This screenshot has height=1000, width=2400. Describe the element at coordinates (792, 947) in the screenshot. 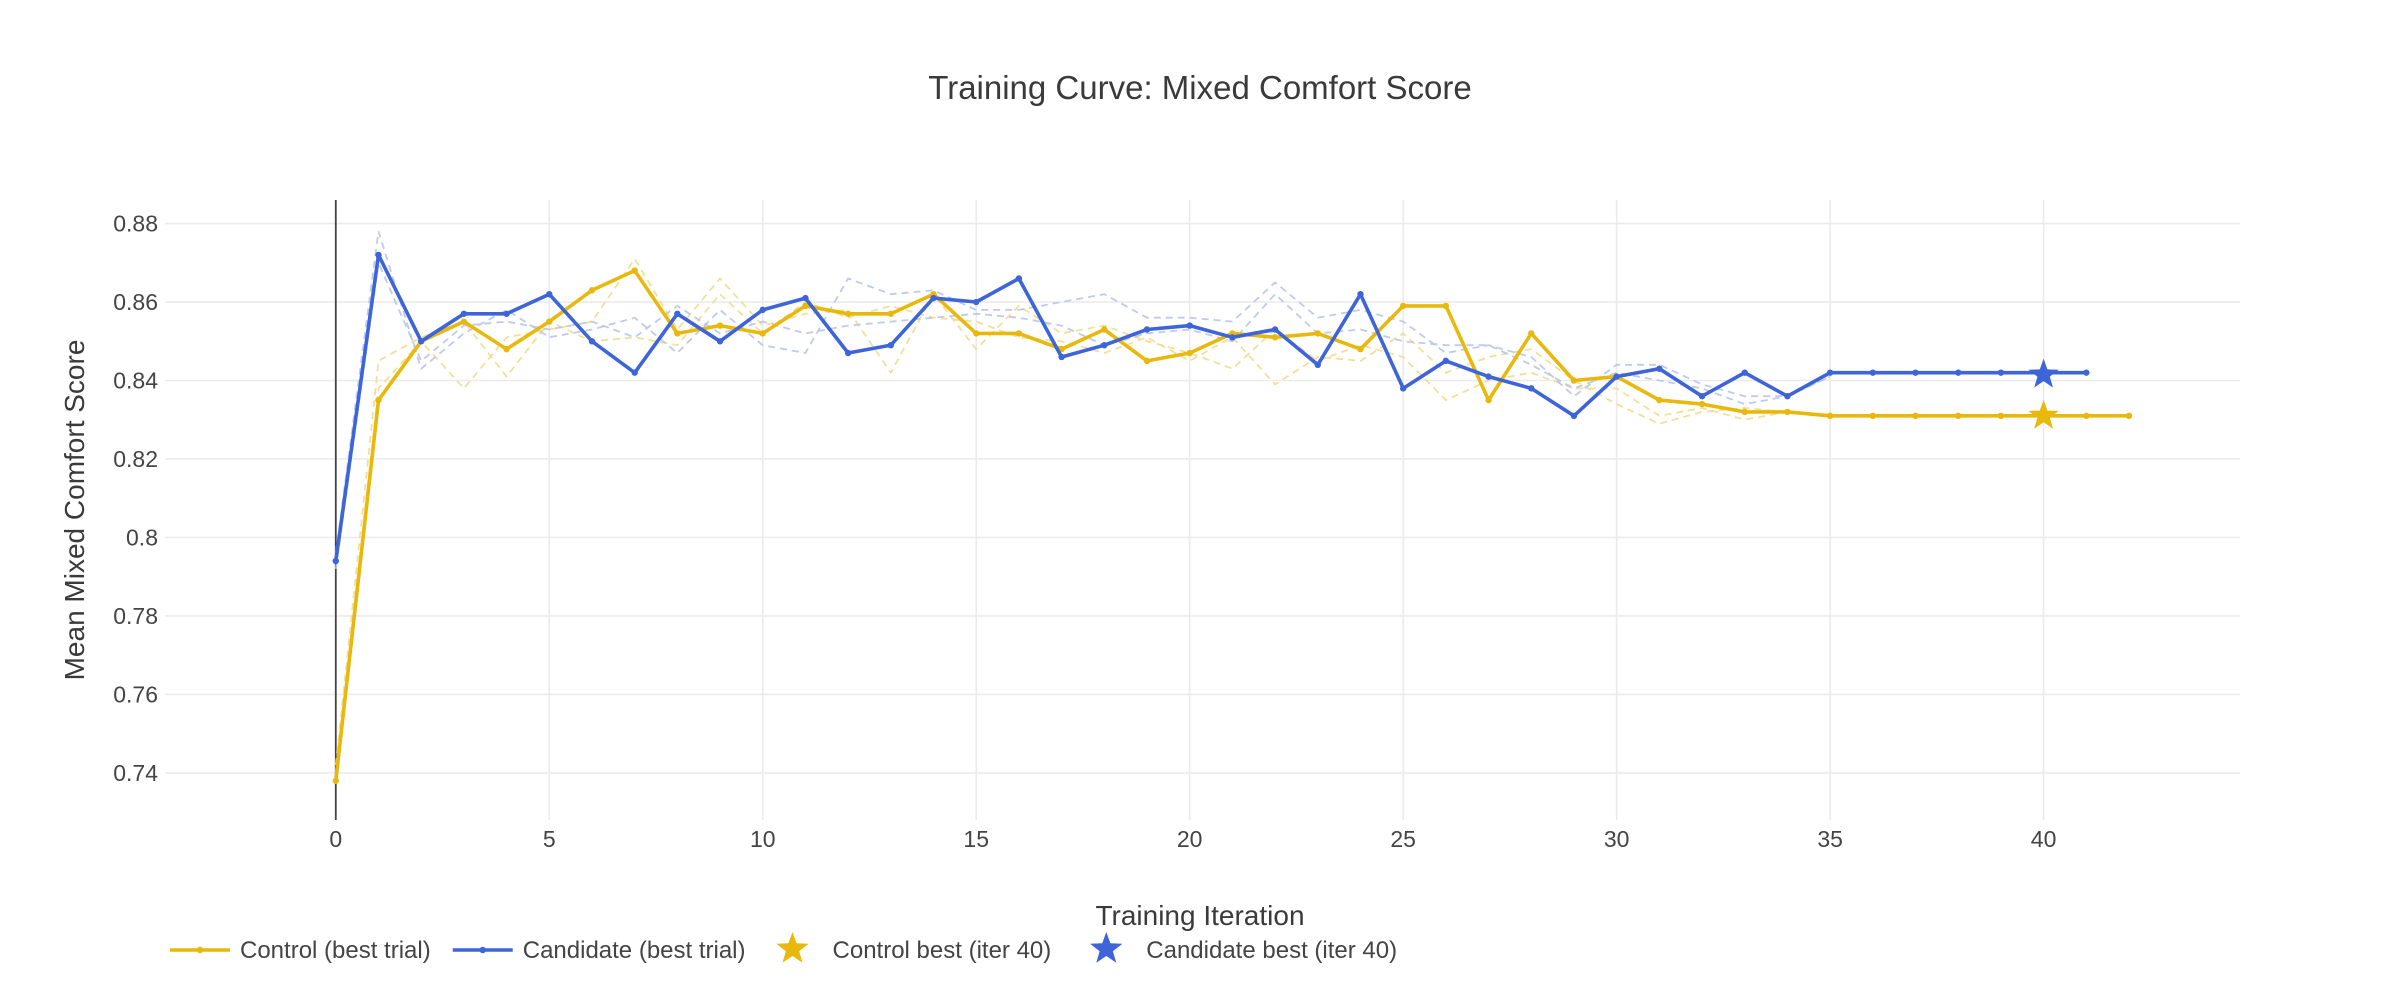

I see `control-legend-star-icon` at that location.